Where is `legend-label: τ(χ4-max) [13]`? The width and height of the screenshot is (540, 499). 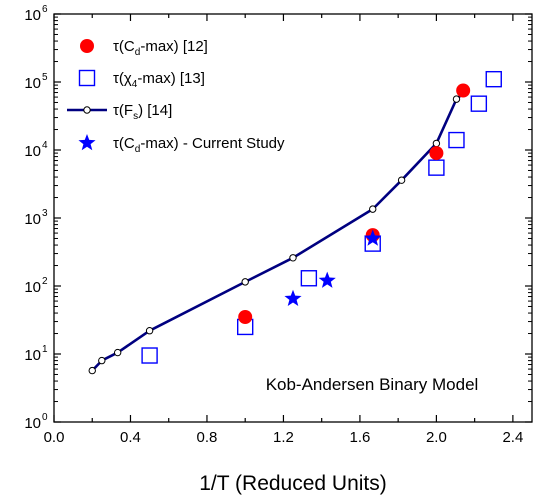
legend-label: τ(χ4-max) [13] is located at coordinates (159, 80).